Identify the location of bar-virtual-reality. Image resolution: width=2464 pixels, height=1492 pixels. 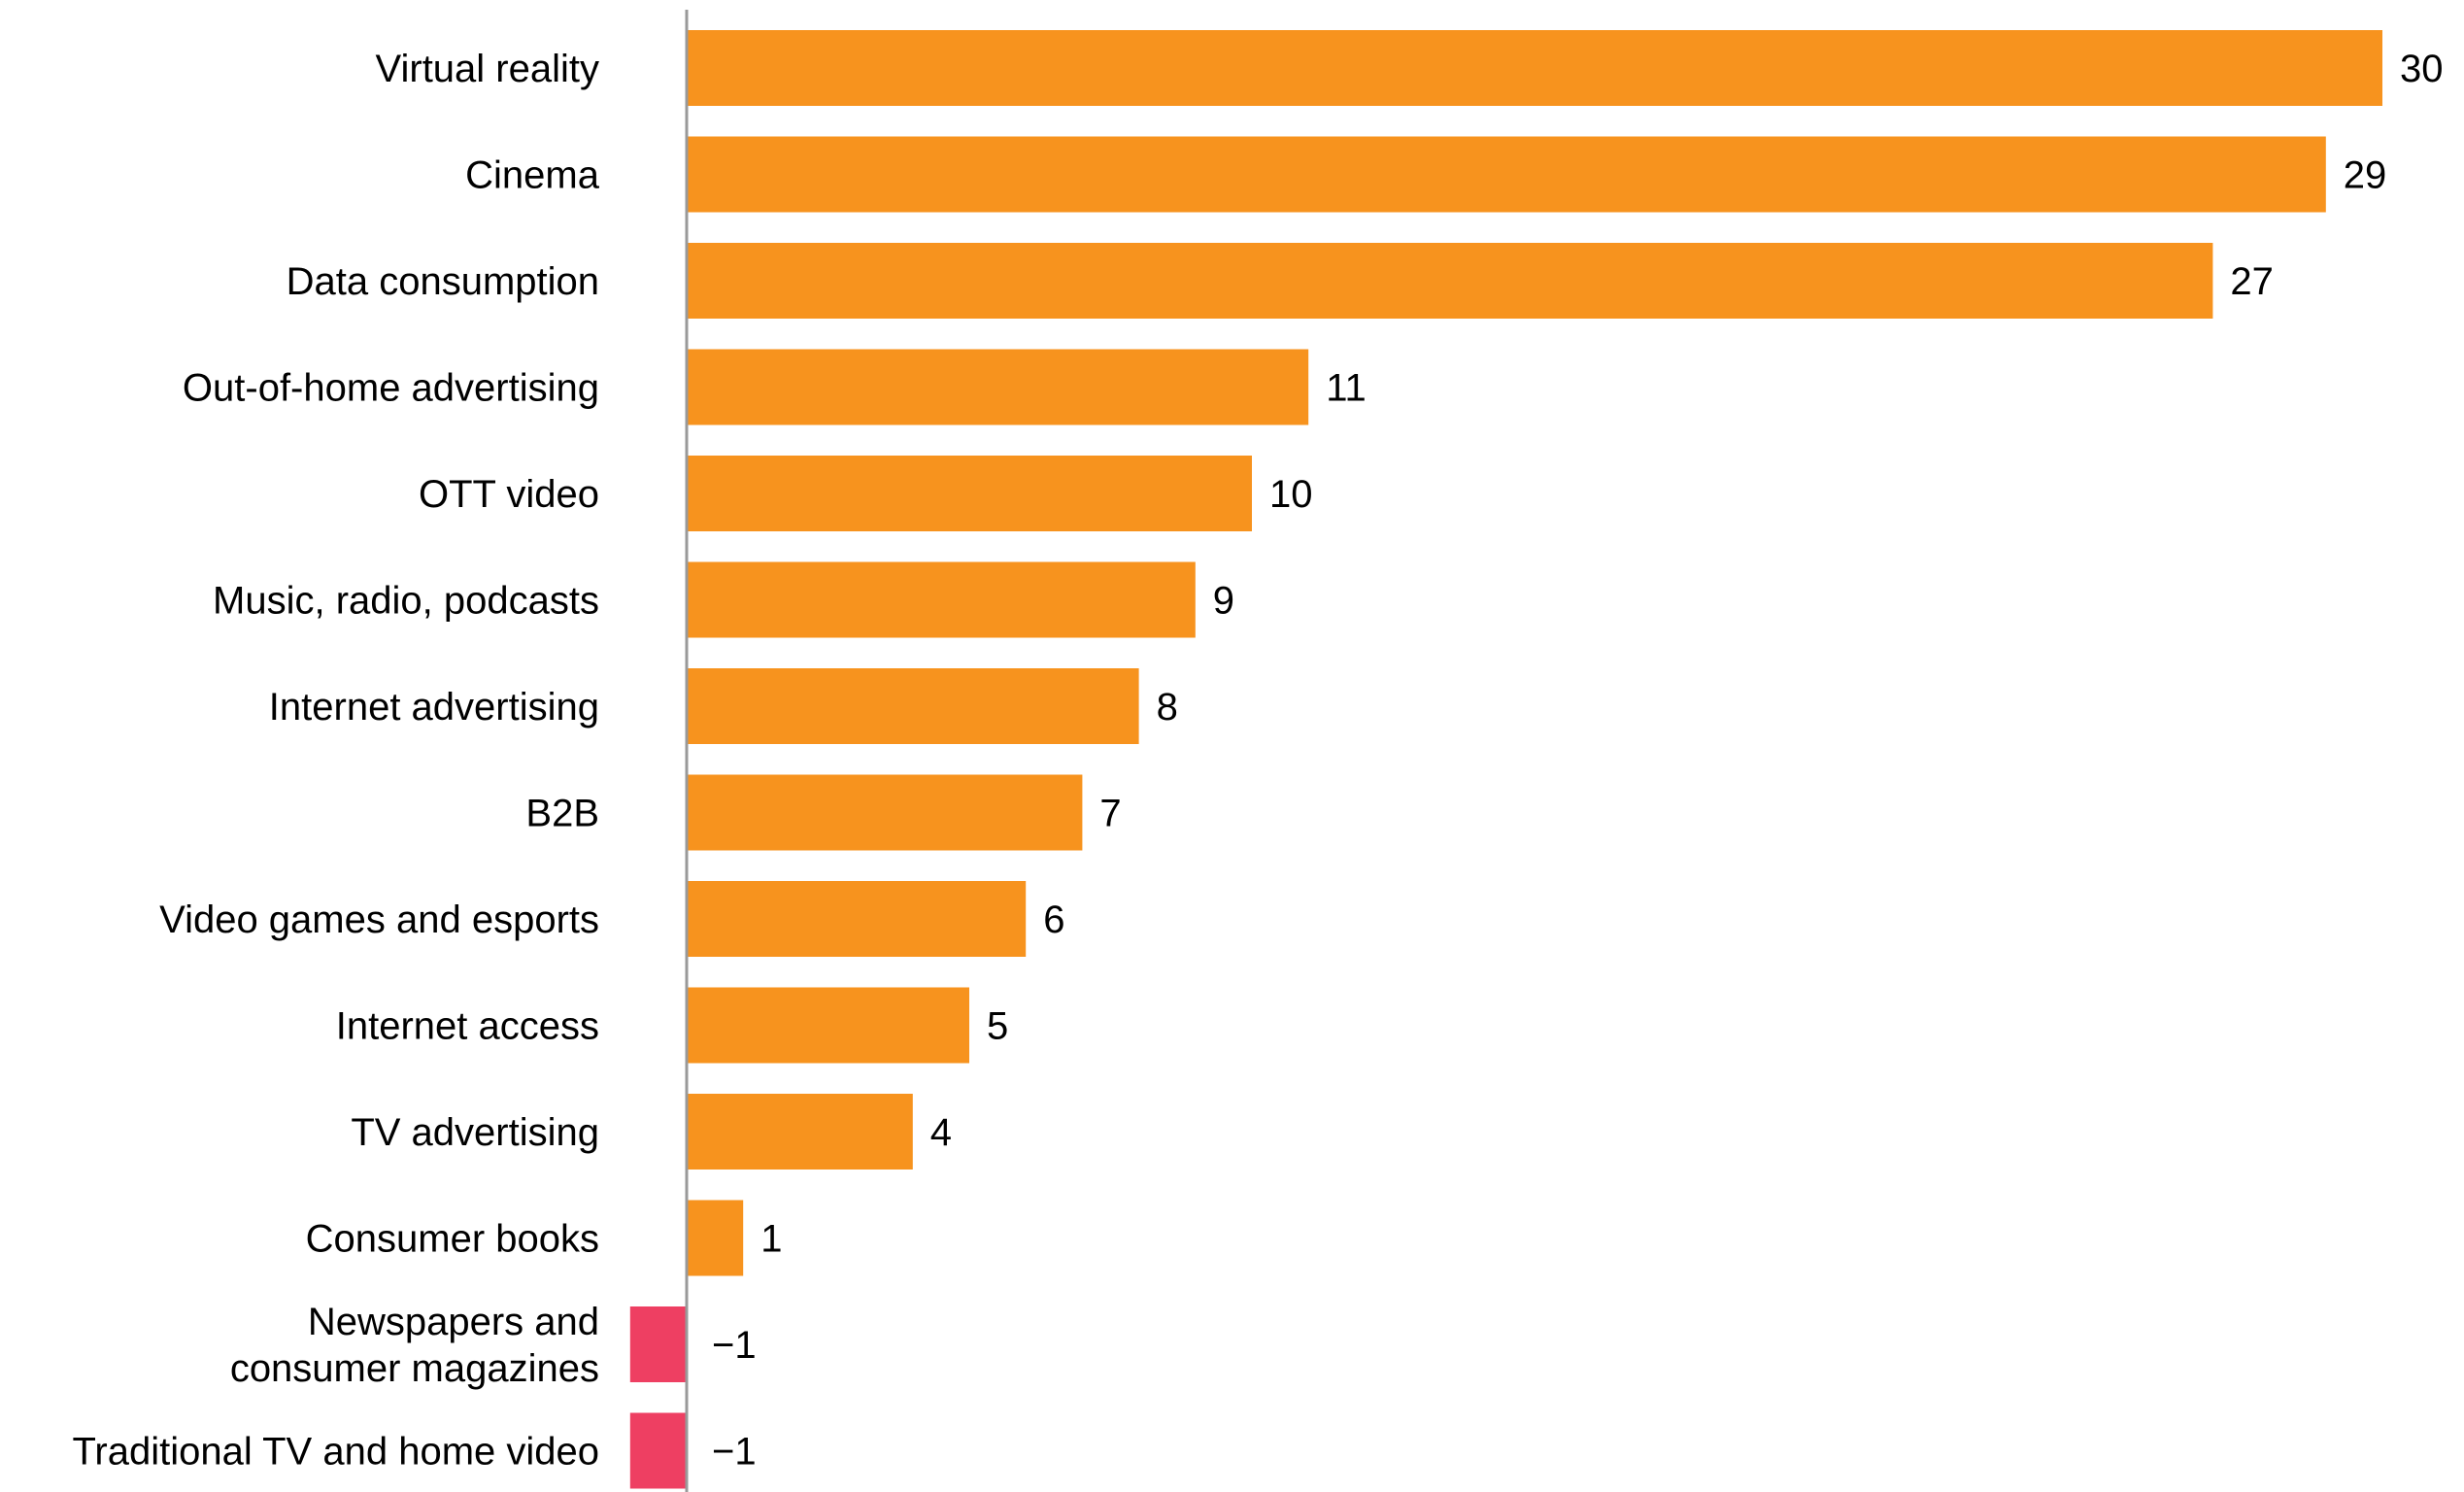
(1534, 68).